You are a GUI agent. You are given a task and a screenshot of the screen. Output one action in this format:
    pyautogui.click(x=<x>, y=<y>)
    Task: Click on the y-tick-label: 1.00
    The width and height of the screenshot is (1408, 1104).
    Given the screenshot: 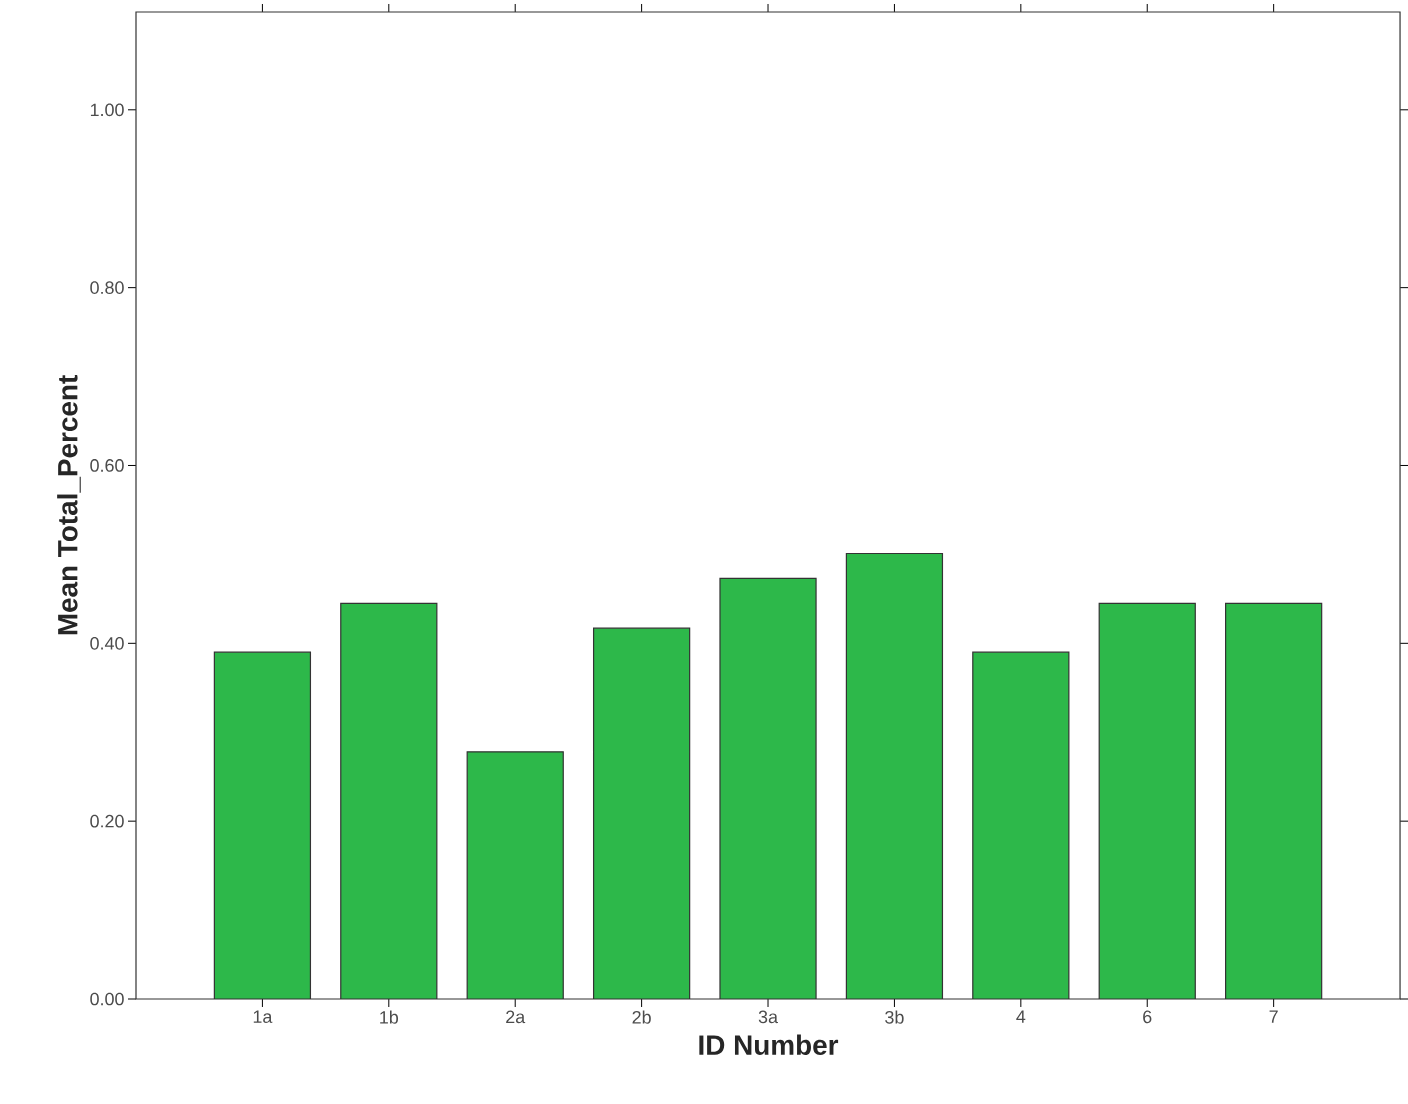 What is the action you would take?
    pyautogui.click(x=107, y=110)
    